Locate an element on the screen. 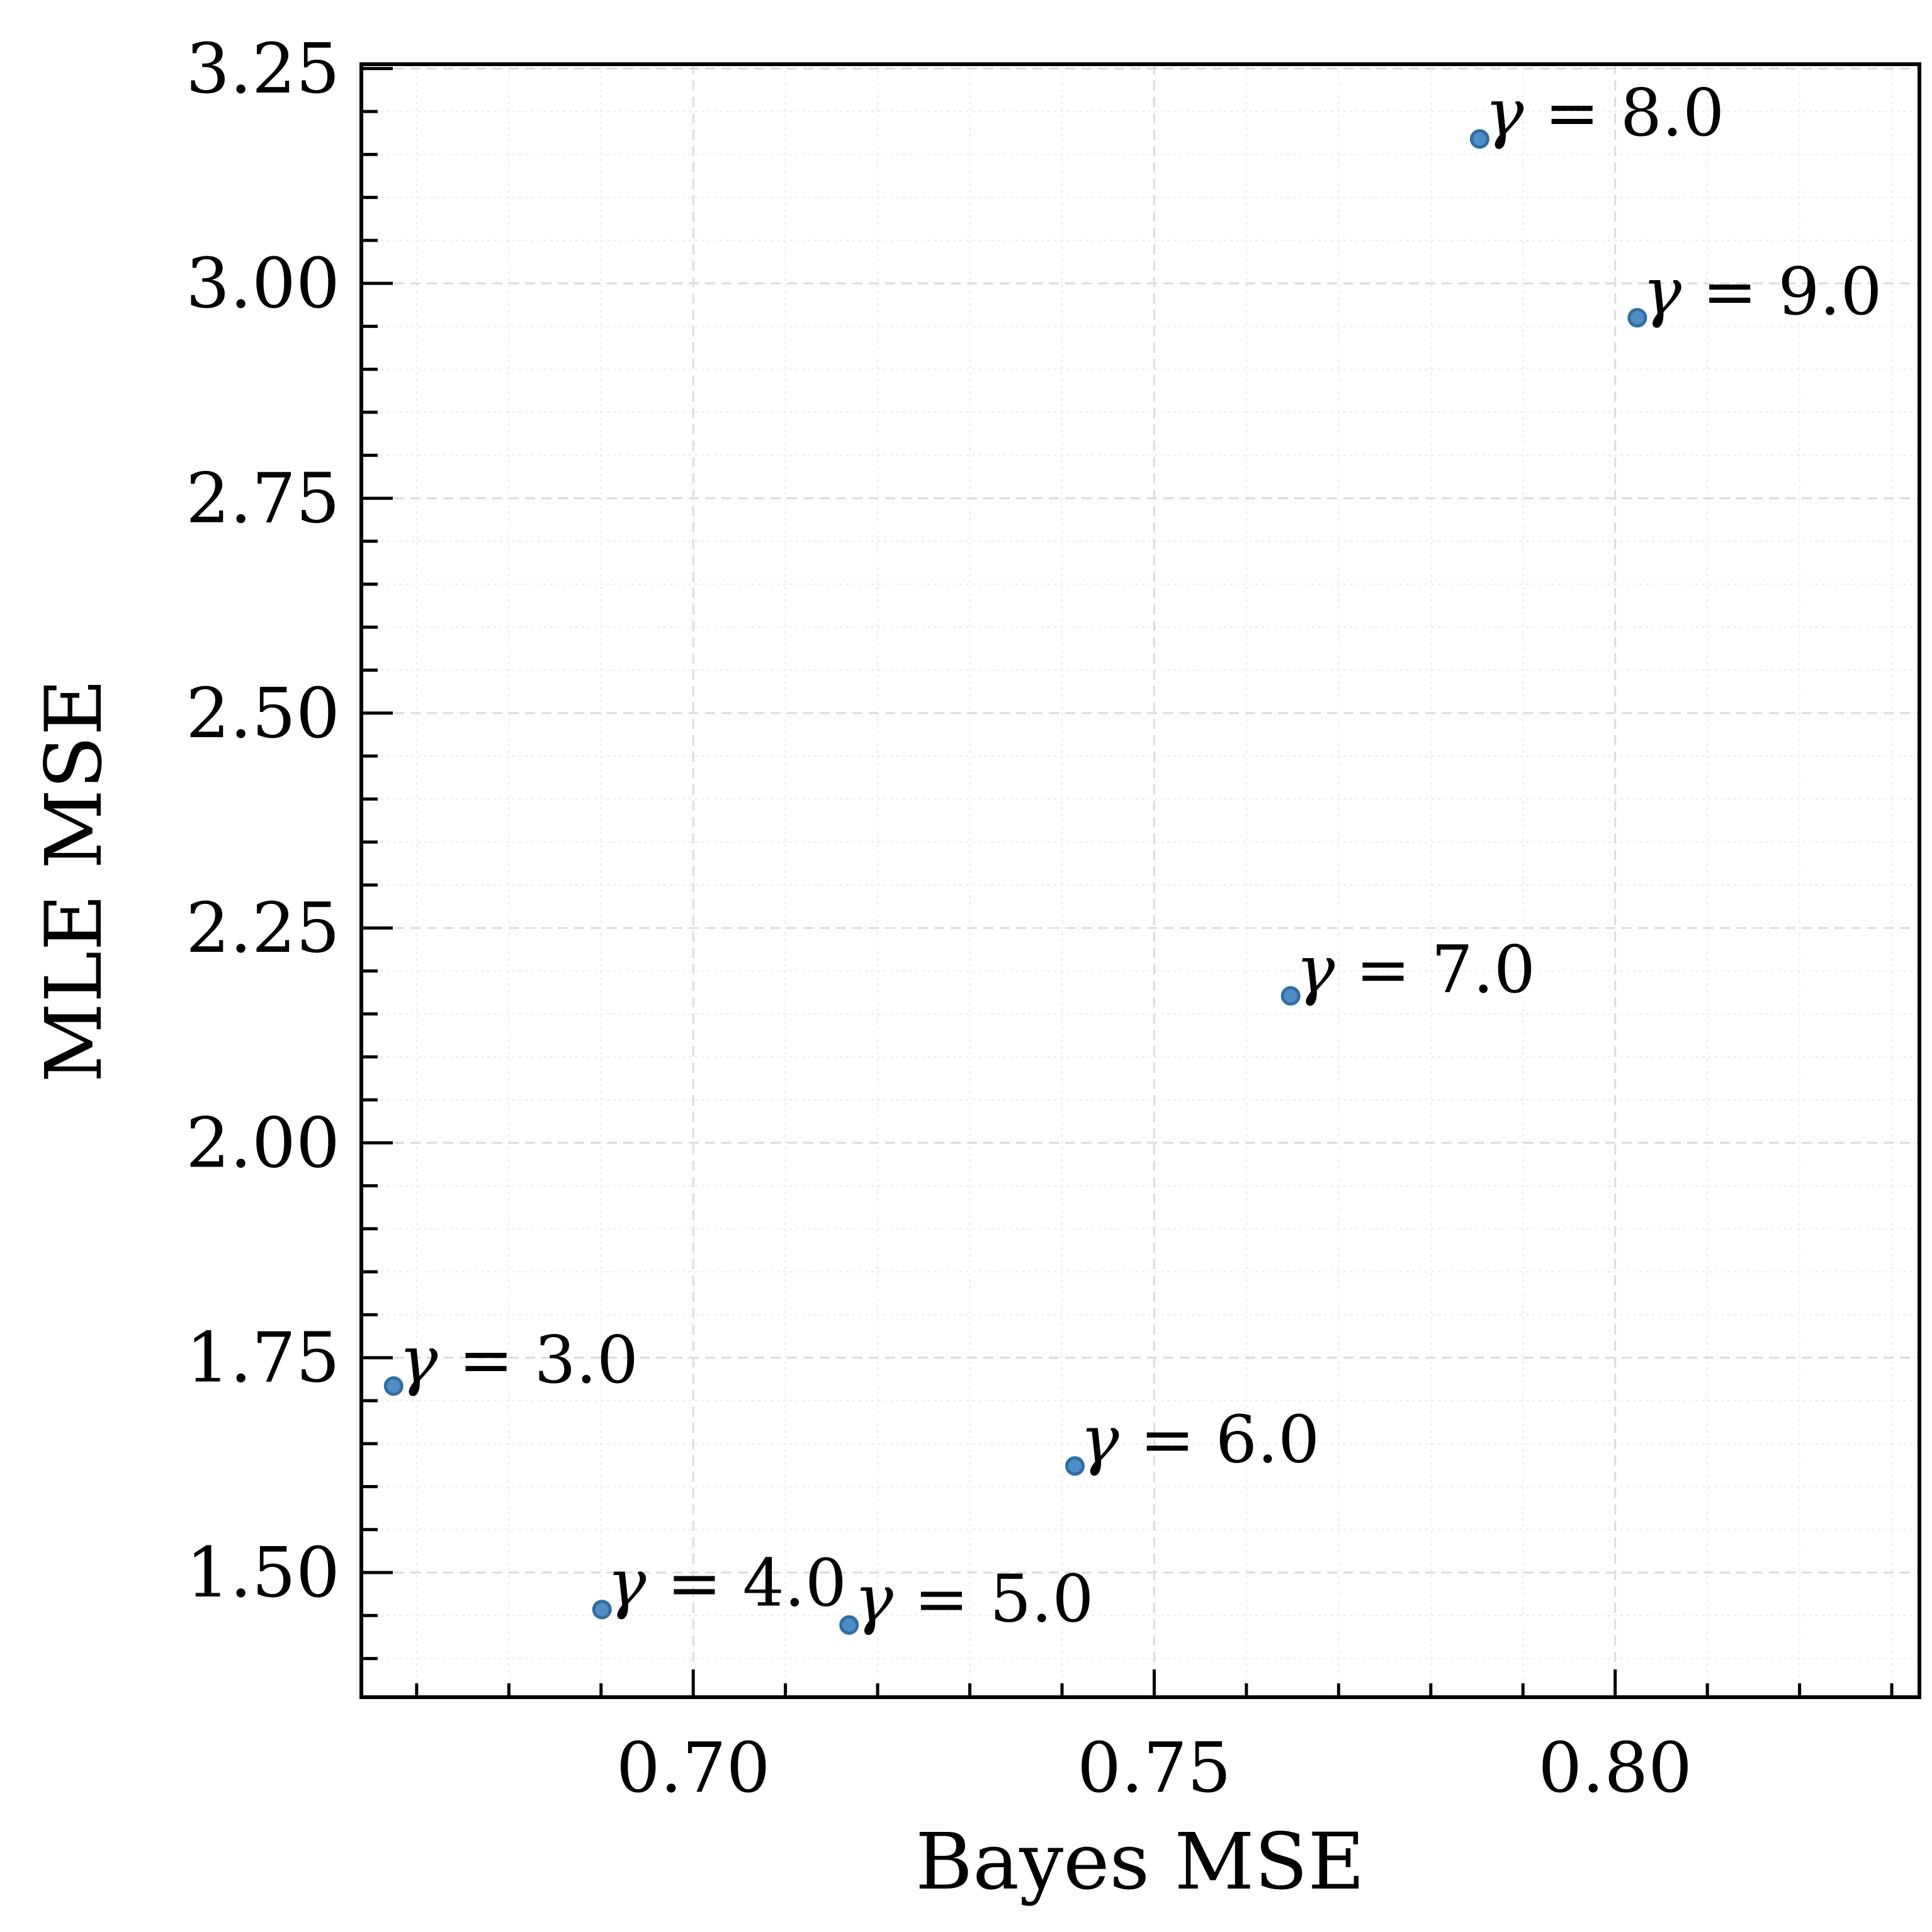  point-label: γ = 5.0 is located at coordinates (974, 1598).